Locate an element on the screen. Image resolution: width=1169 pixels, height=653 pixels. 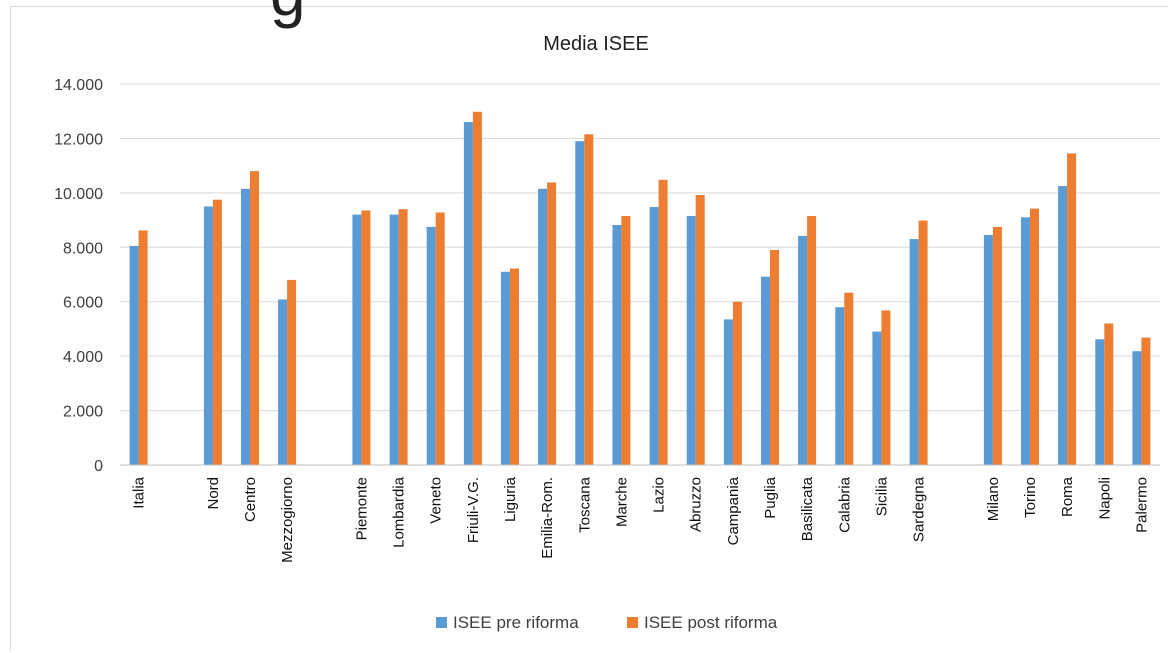
chart-title: Media ISEE is located at coordinates (596, 44).